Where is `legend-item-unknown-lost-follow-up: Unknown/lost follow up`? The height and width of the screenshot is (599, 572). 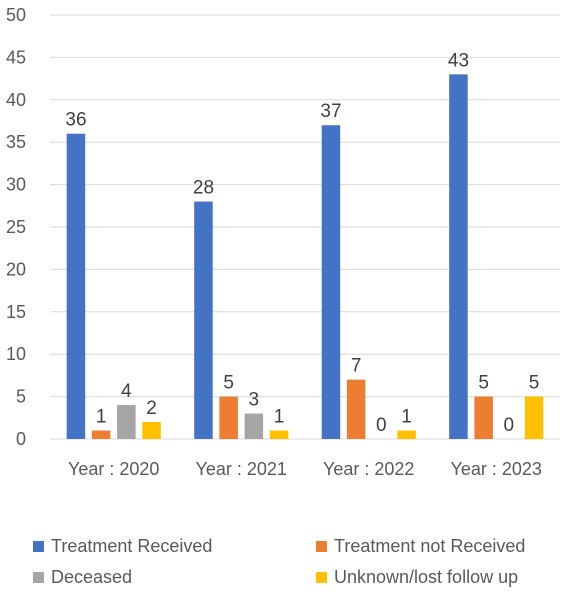 legend-item-unknown-lost-follow-up: Unknown/lost follow up is located at coordinates (417, 577).